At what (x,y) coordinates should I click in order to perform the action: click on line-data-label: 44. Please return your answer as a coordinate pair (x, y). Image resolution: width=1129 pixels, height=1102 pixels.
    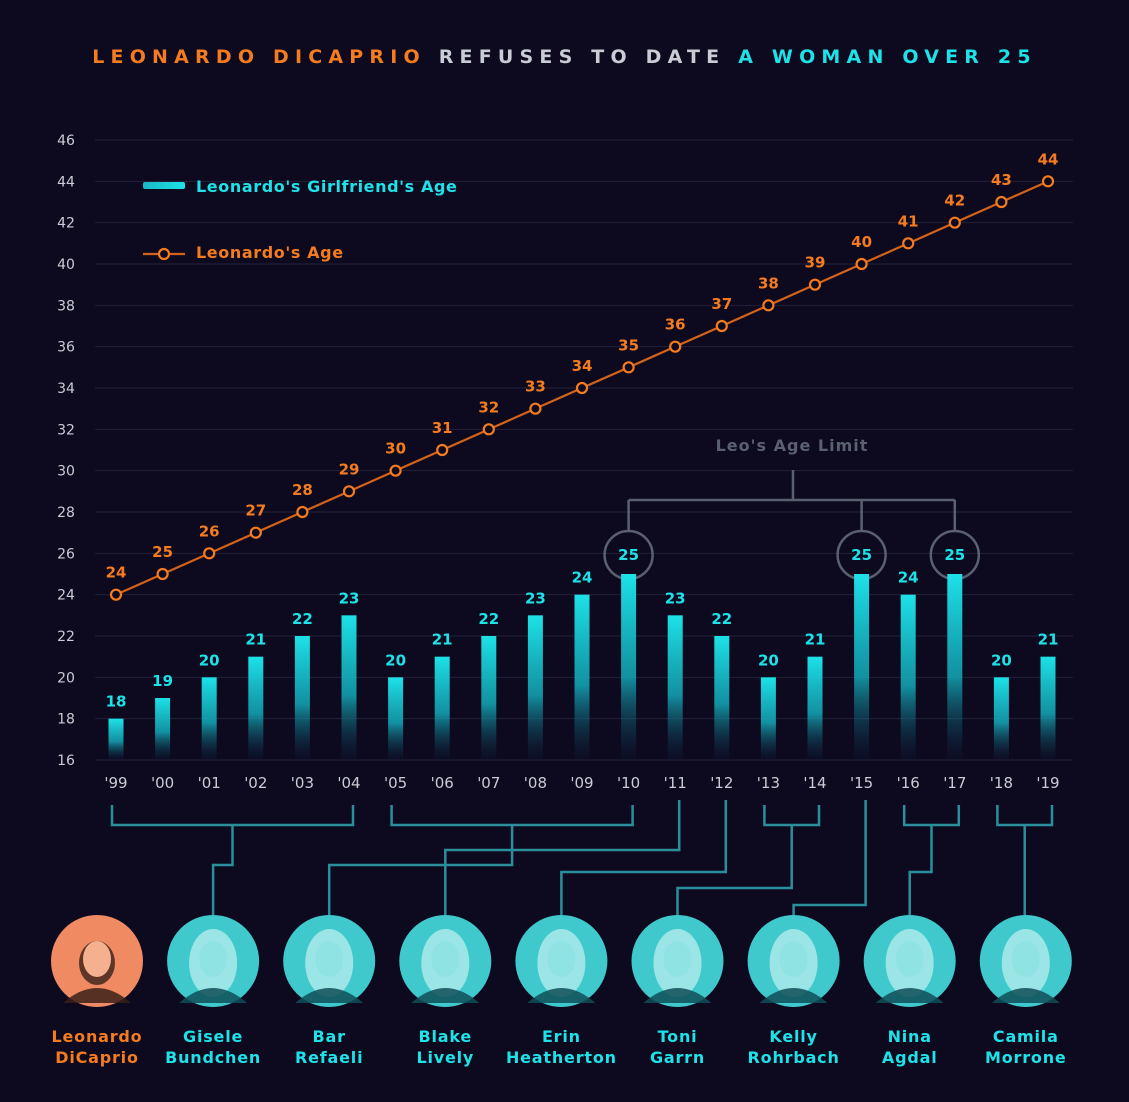
    Looking at the image, I should click on (1048, 159).